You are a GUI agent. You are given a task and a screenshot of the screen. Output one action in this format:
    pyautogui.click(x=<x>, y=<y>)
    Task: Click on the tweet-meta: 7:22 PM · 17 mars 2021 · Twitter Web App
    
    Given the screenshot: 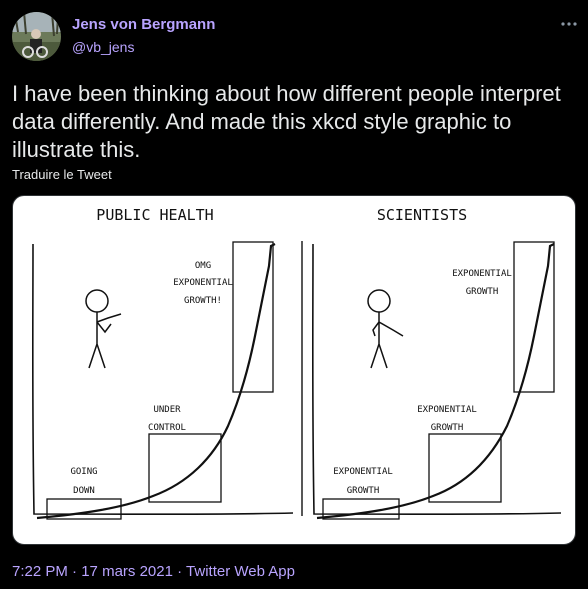 What is the action you would take?
    pyautogui.click(x=153, y=571)
    